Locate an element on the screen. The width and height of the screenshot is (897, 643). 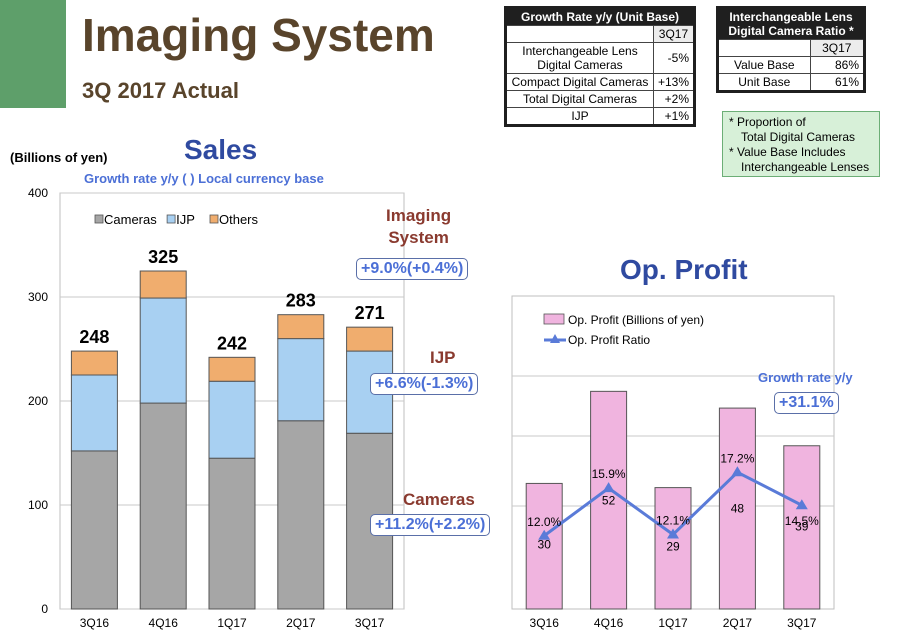
op-profit-title: Op. Profit is located at coordinates (684, 269).